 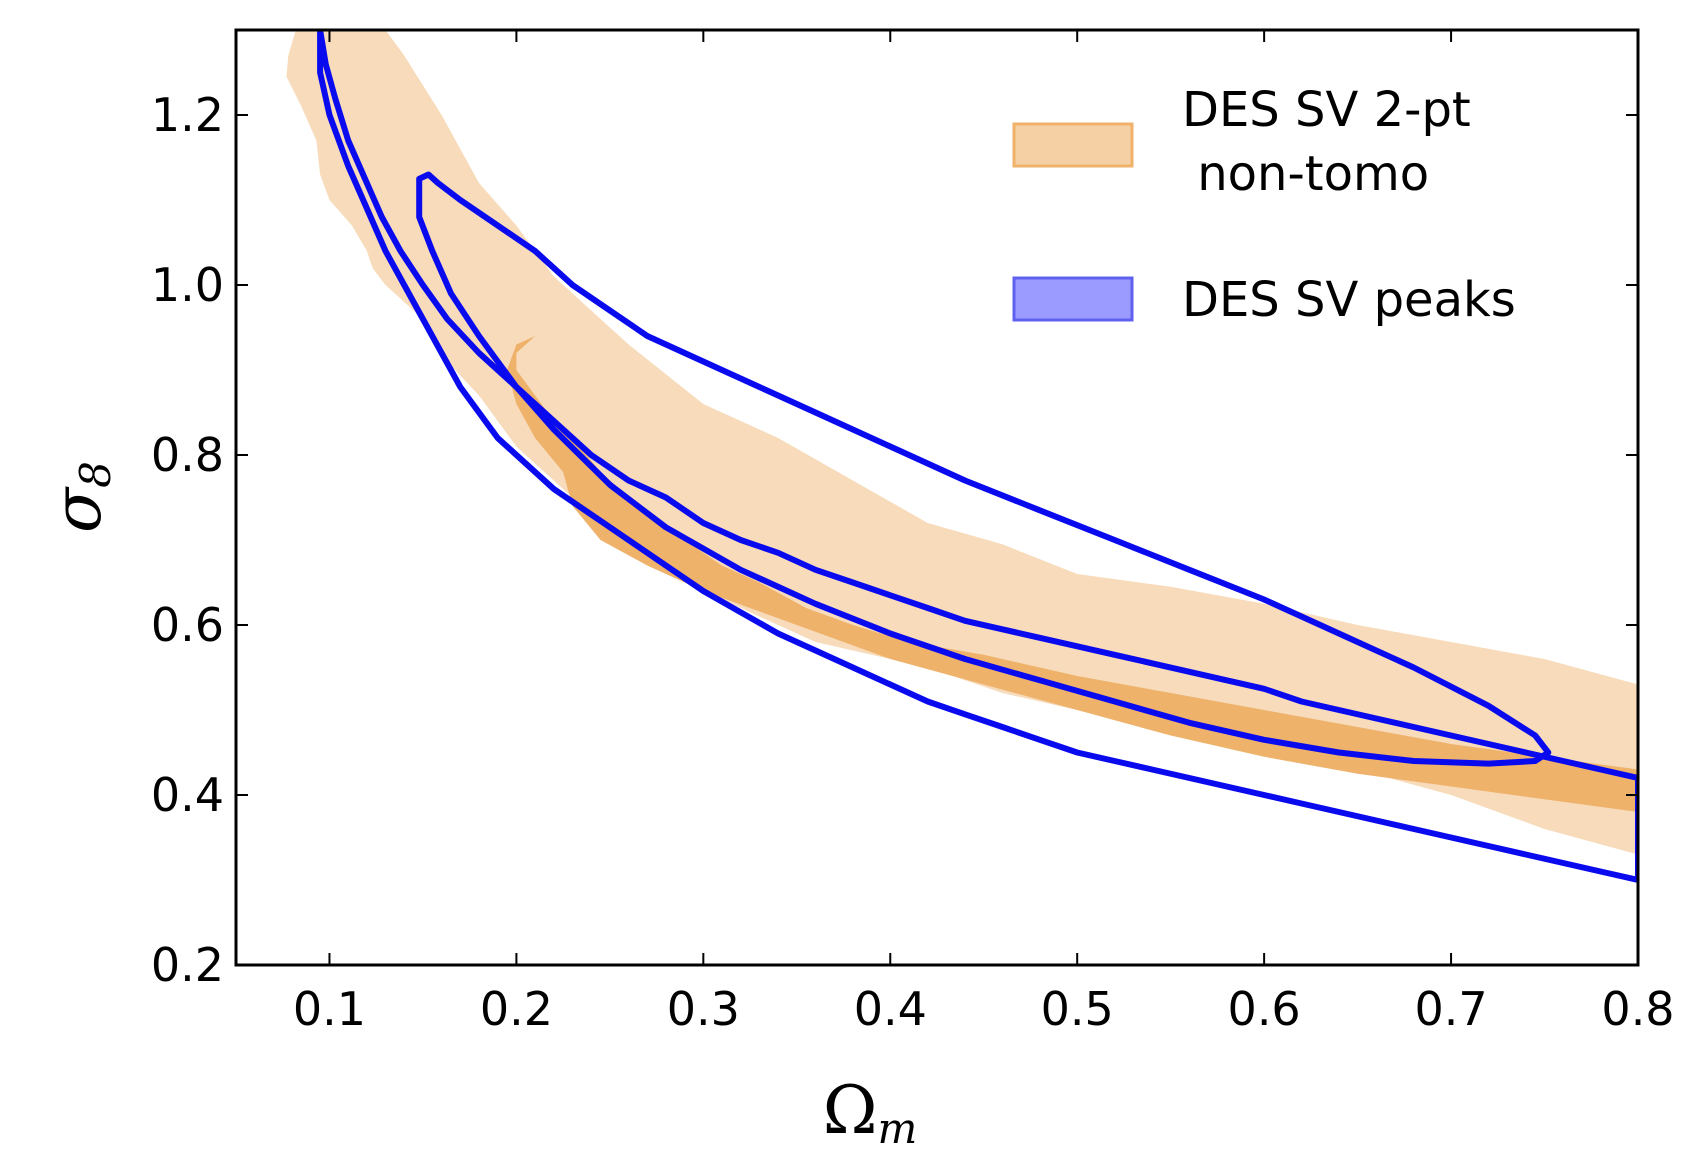 I want to click on x-tick-label: 0.3, so click(x=703, y=1009).